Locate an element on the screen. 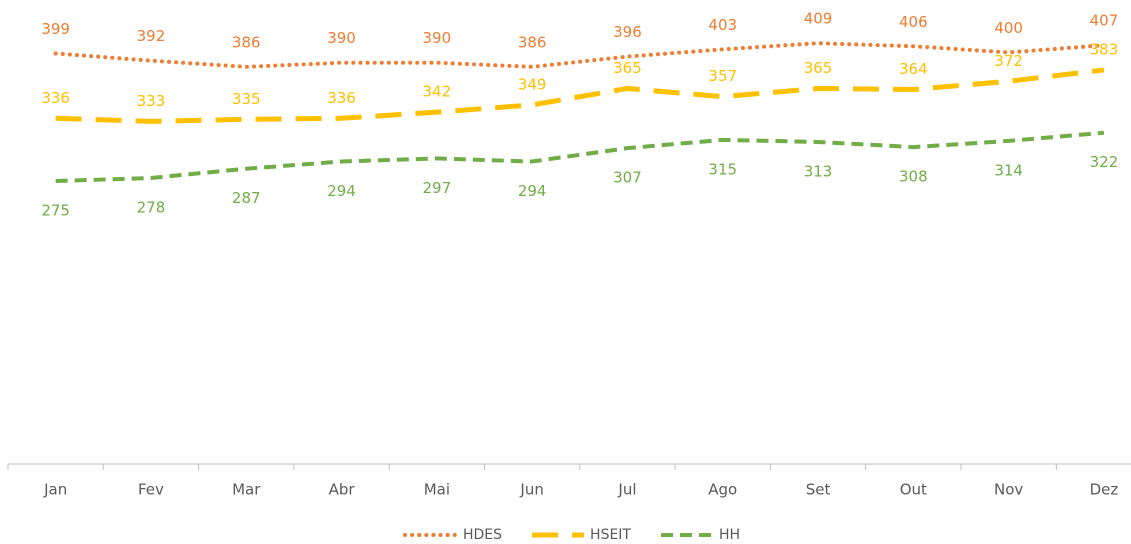 This screenshot has height=544, width=1131. legend-label: HH is located at coordinates (729, 535).